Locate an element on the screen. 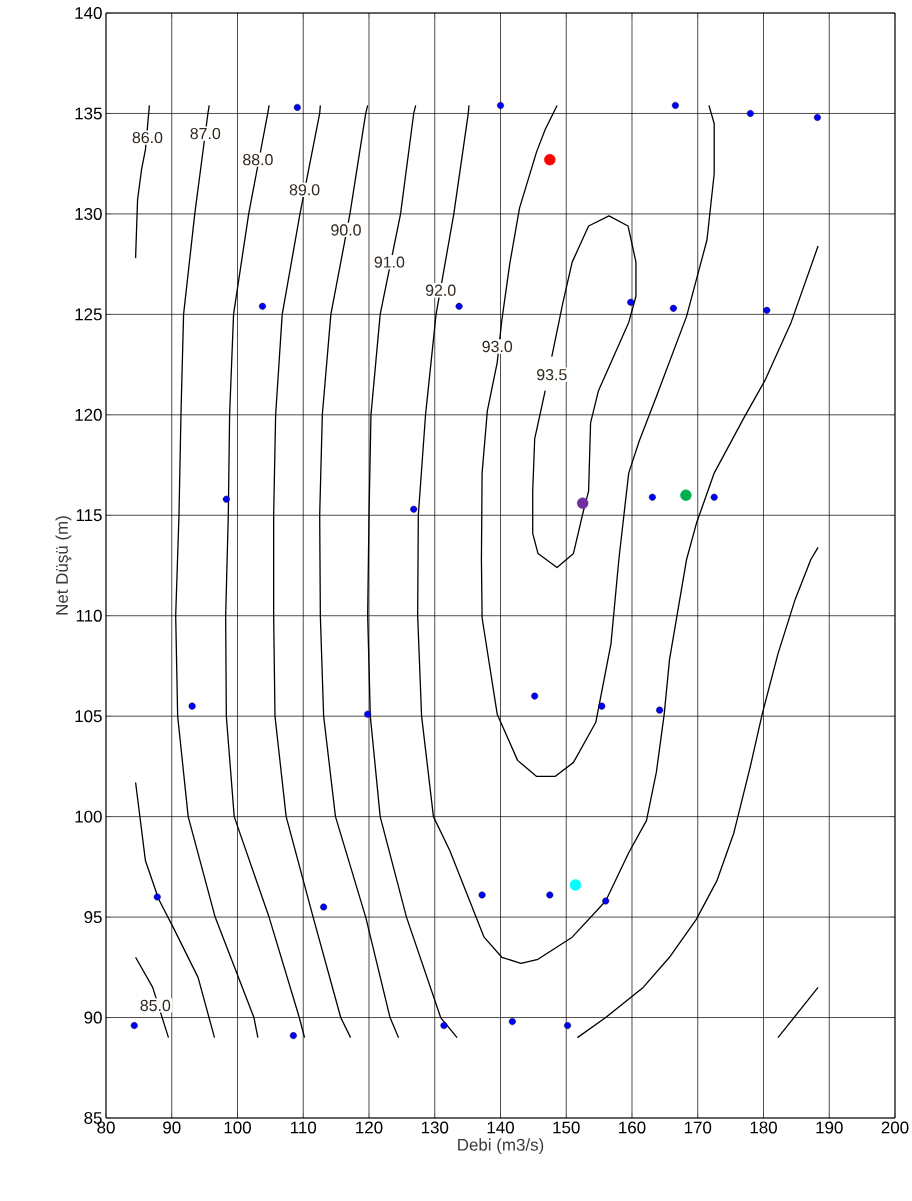 This screenshot has height=1201, width=912. y-tick-label: 130 is located at coordinates (88, 213).